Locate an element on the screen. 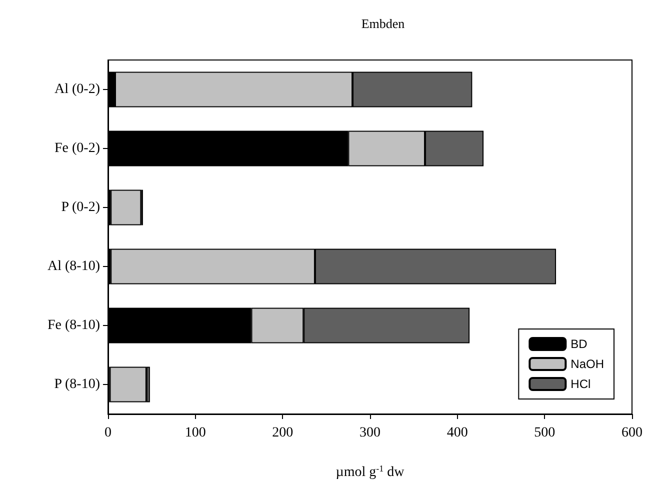 The image size is (662, 499). y-tick-label: Al (8-10) is located at coordinates (74, 266).